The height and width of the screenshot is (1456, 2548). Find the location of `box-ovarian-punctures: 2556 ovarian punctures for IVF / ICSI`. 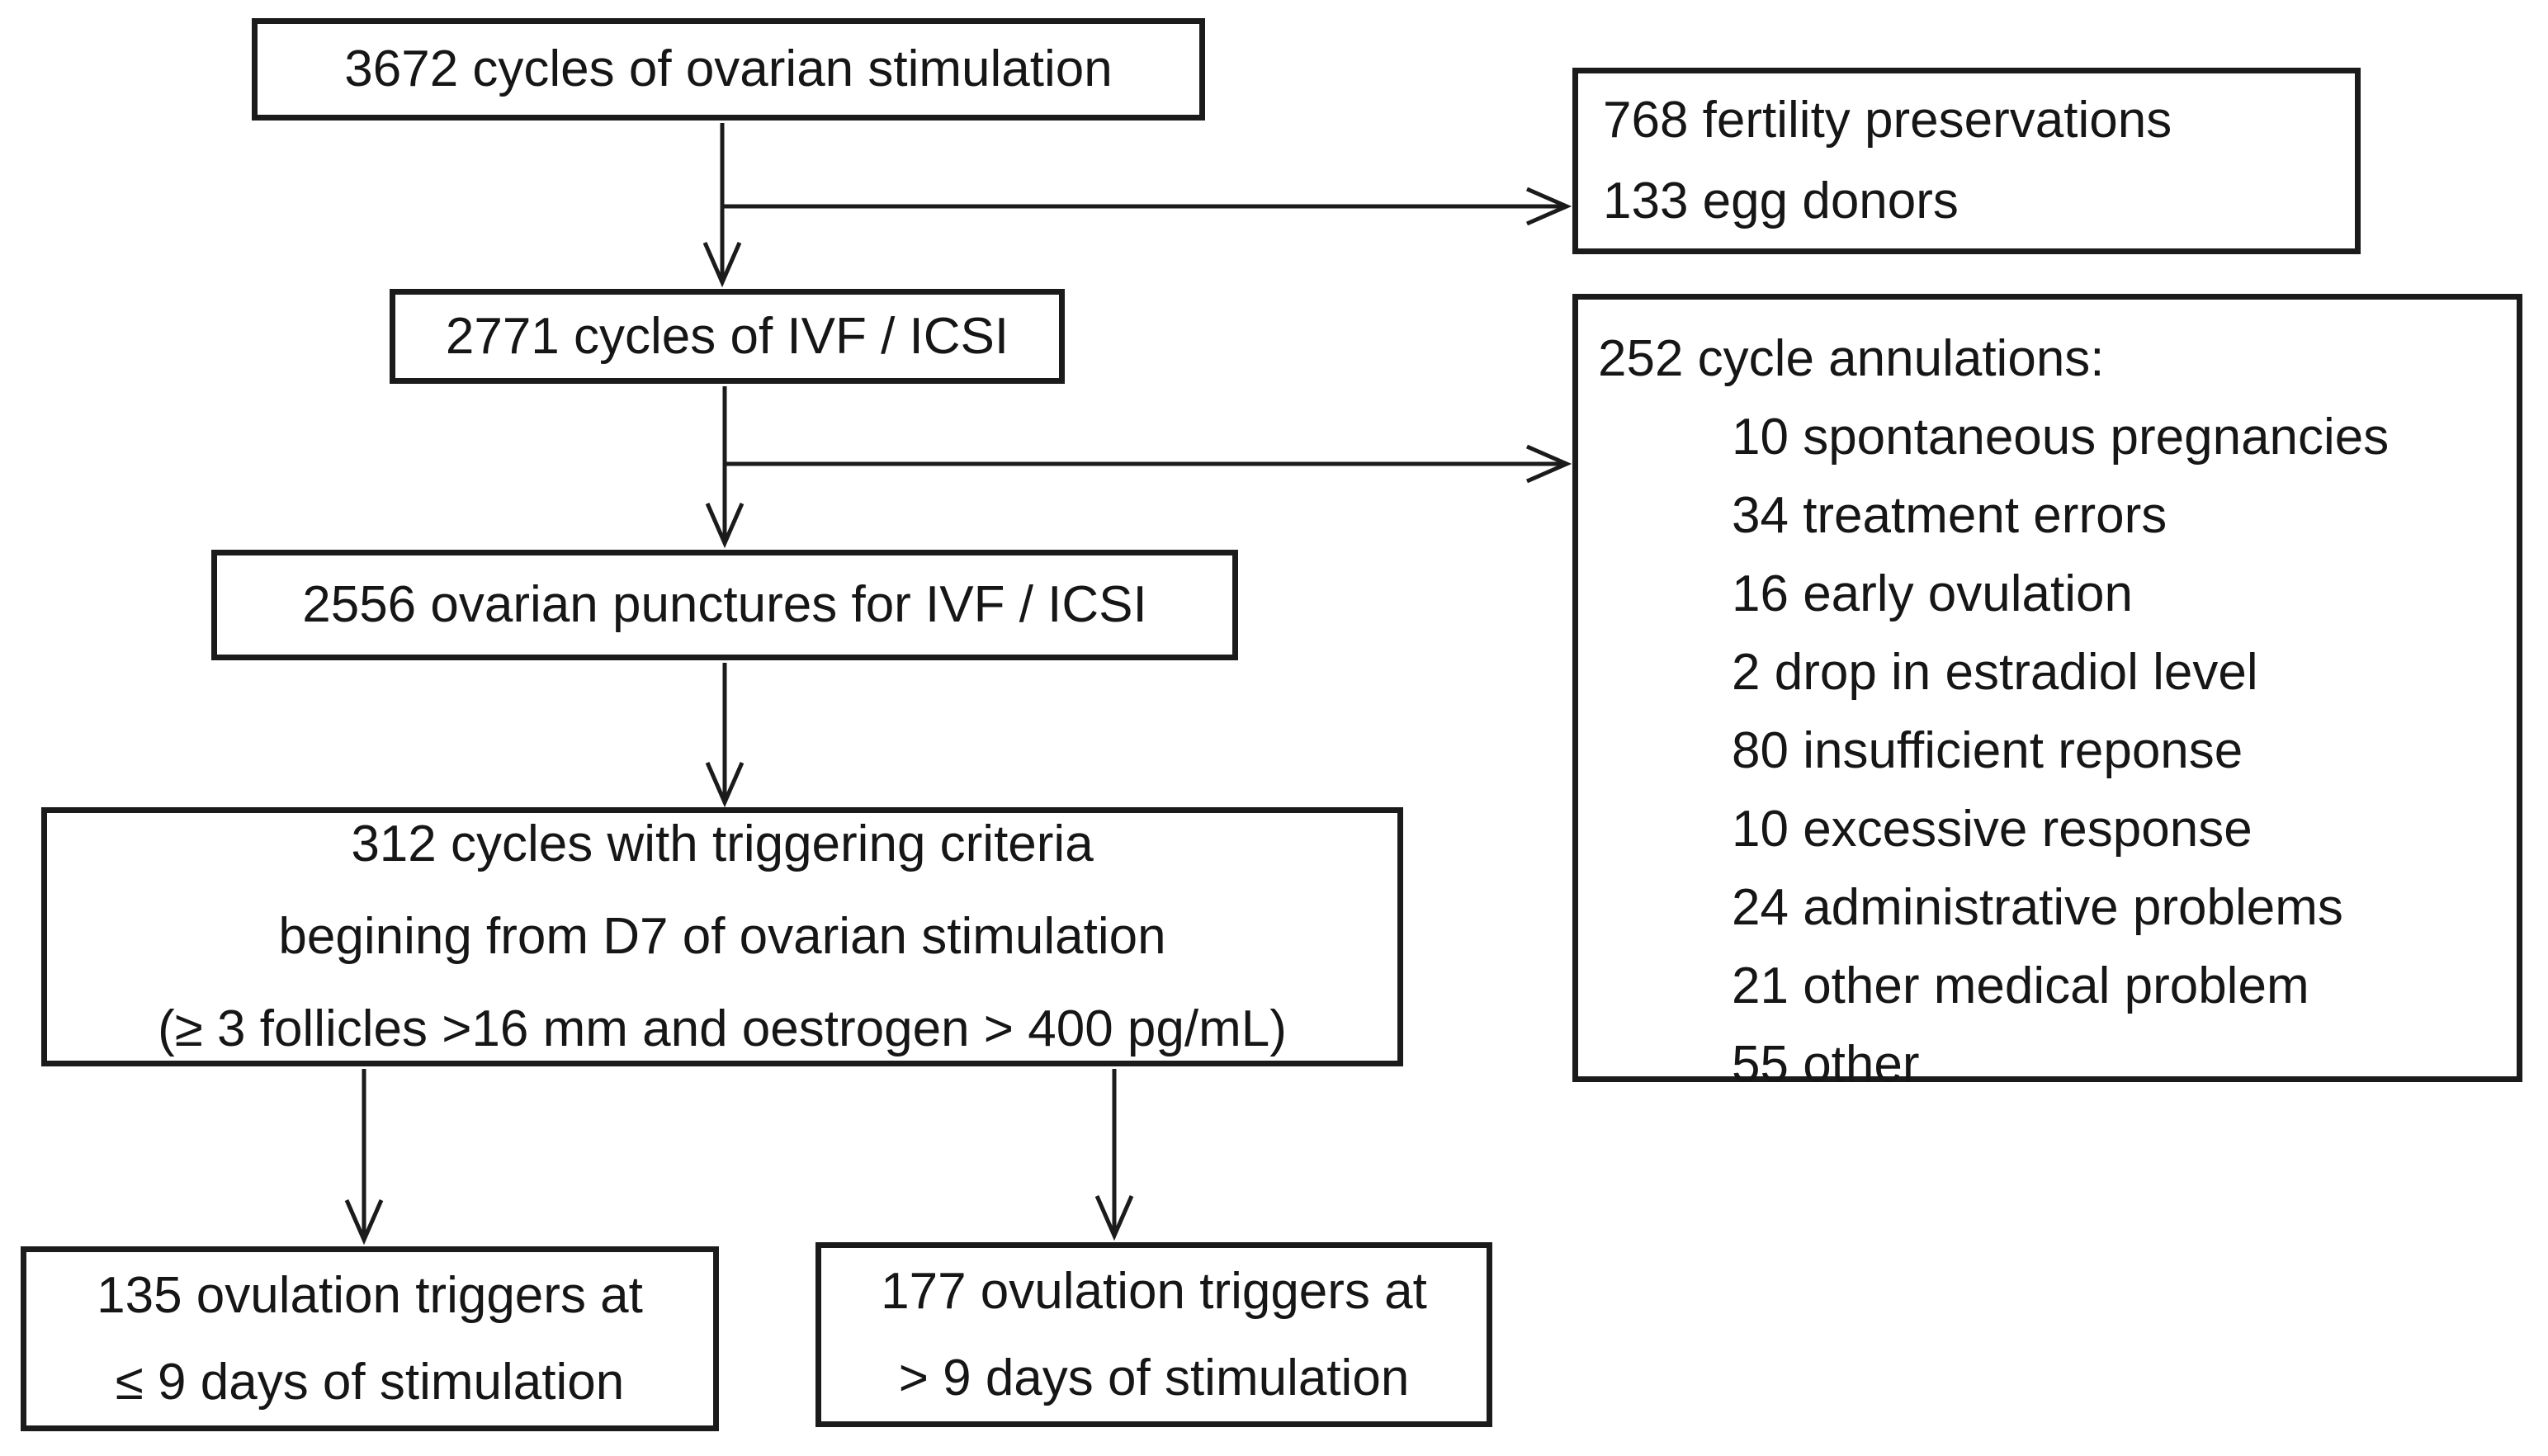

box-ovarian-punctures: 2556 ovarian punctures for IVF / ICSI is located at coordinates (724, 605).